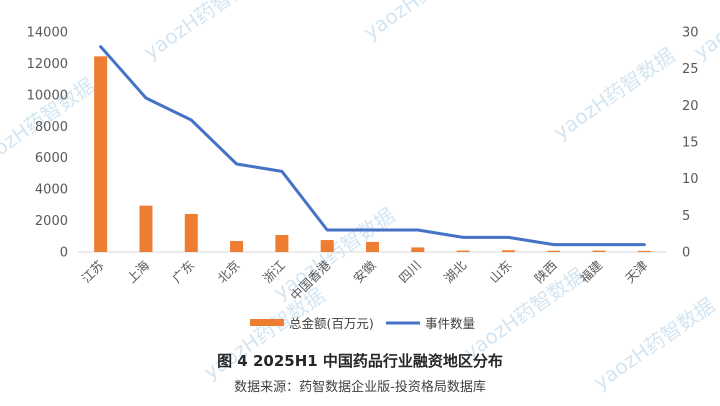 The width and height of the screenshot is (720, 406). What do you see at coordinates (360, 387) in the screenshot?
I see `chart-subtitle: 数据来源：药智数据企业版-投资格局数据库` at bounding box center [360, 387].